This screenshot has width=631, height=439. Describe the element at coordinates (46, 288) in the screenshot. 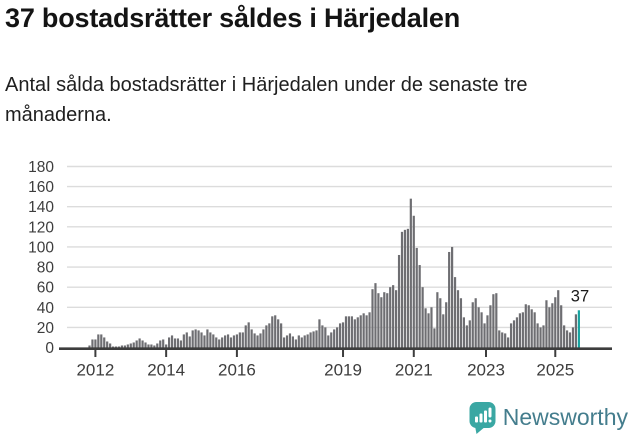

I see `y-axis-tick-label: 60` at that location.